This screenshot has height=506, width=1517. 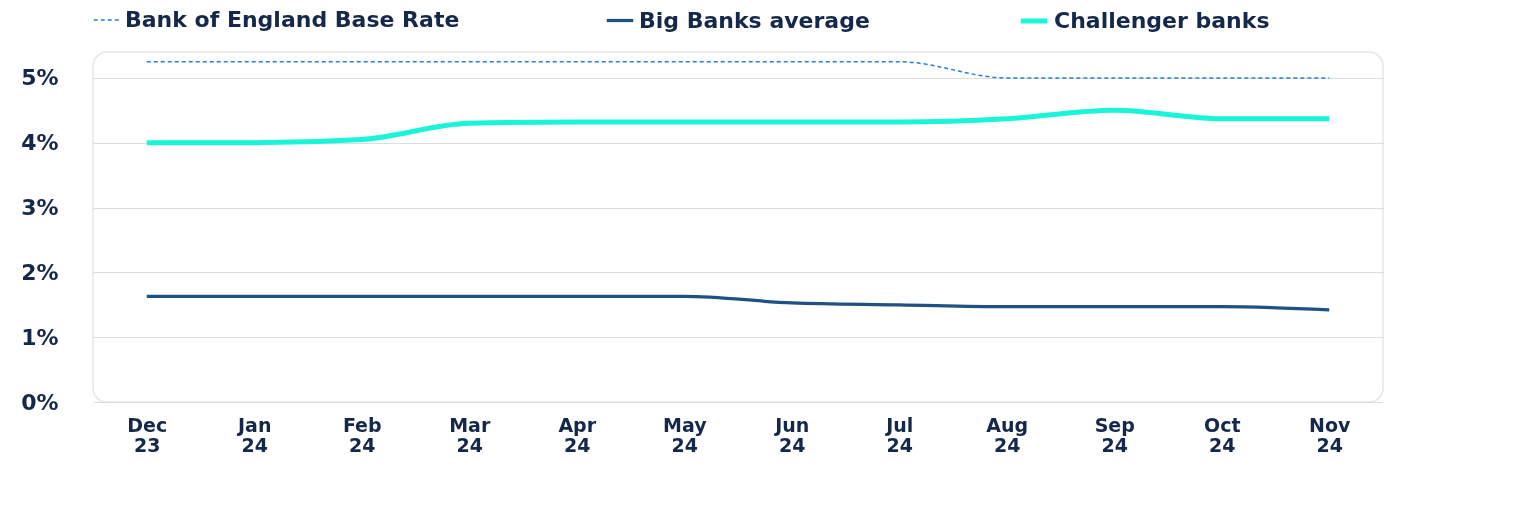 I want to click on x-tick-label: Jul 24, so click(x=899, y=434).